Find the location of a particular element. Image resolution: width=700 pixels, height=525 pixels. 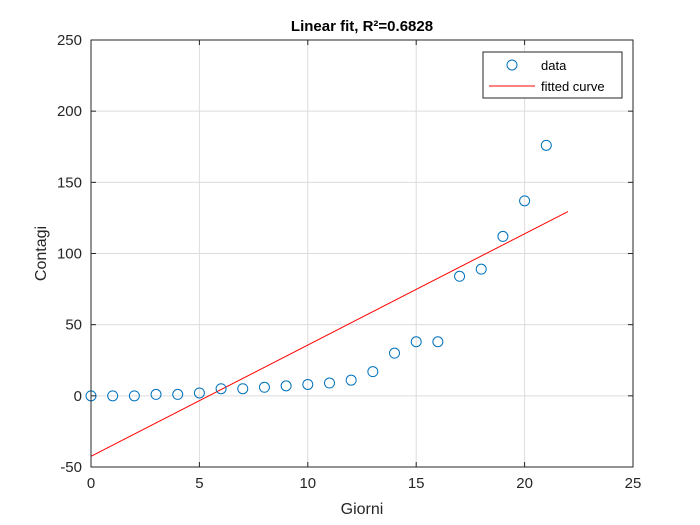

x-tick-label: 25 is located at coordinates (633, 483).